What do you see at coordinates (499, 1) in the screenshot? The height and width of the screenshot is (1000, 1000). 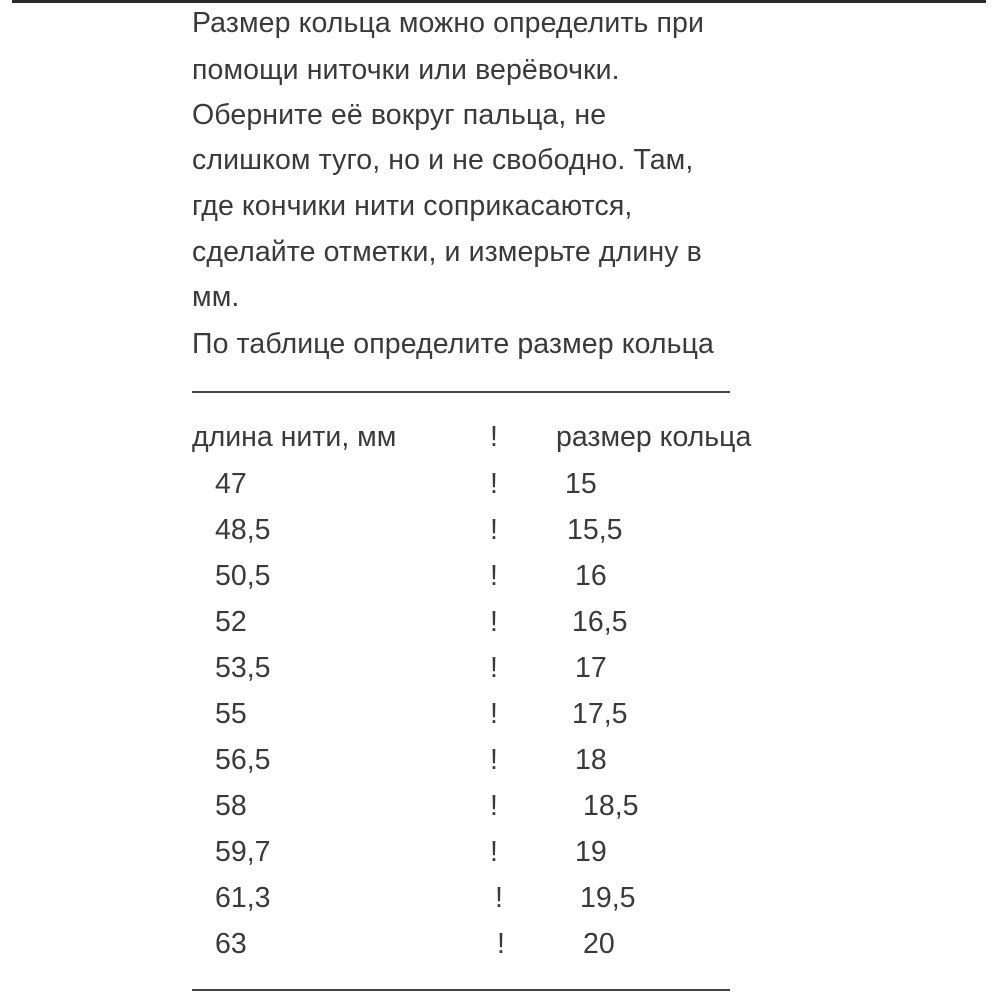 I see `top-border` at bounding box center [499, 1].